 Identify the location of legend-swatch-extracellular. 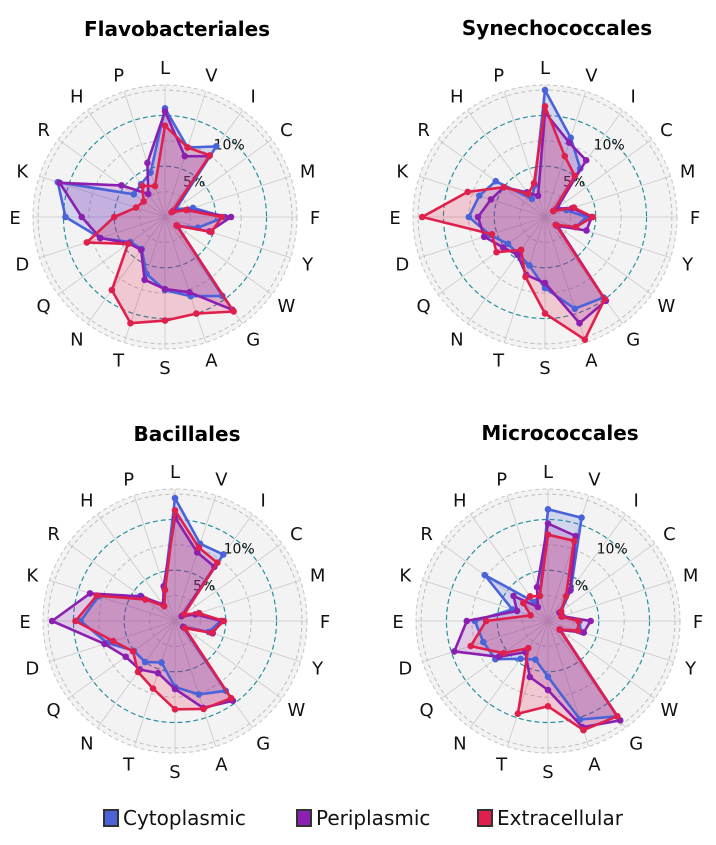
(485, 818).